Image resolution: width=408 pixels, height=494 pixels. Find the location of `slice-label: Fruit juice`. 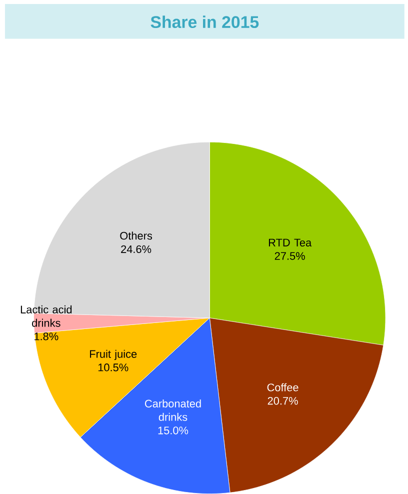

slice-label: Fruit juice is located at coordinates (113, 355).